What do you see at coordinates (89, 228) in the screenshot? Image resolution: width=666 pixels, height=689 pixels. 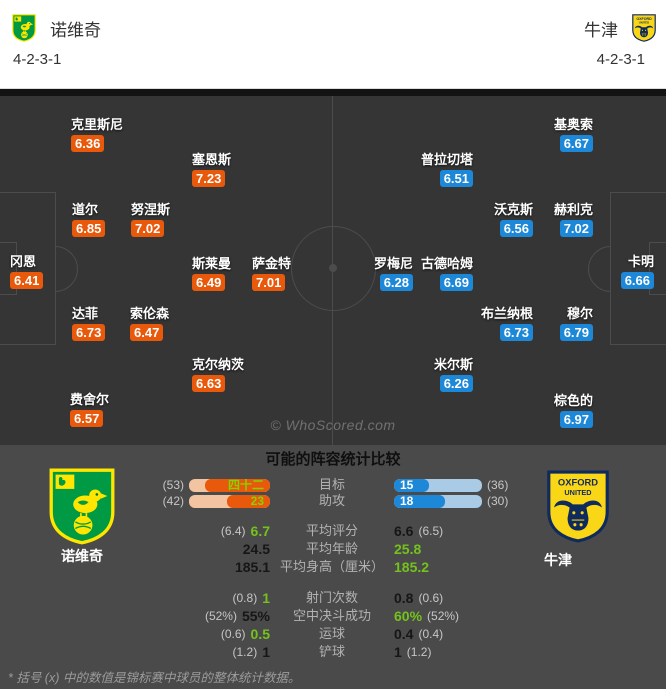 I see `player-rating-badge: 6.85` at bounding box center [89, 228].